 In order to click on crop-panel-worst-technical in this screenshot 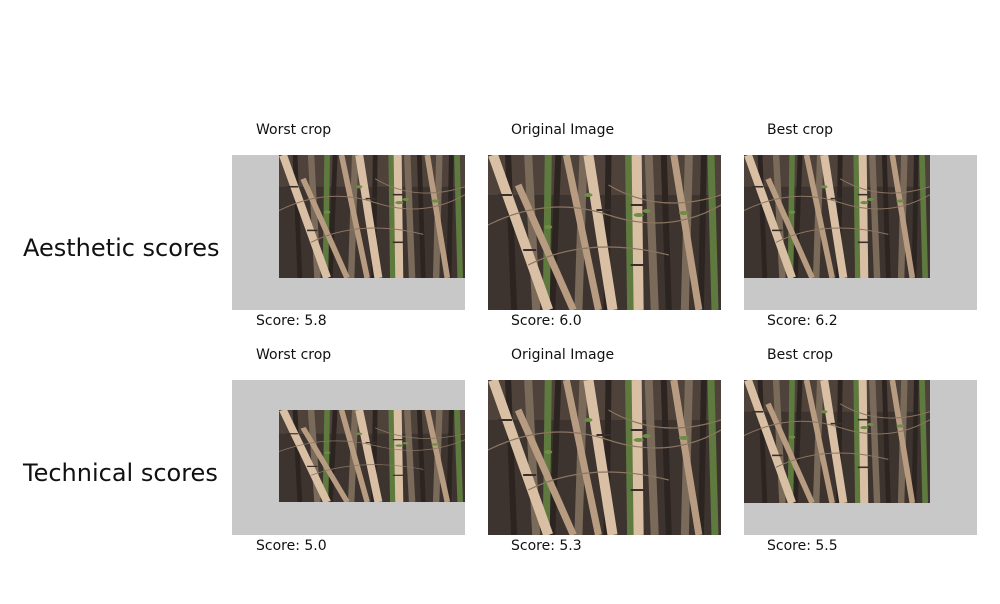, I will do `click(348, 457)`.